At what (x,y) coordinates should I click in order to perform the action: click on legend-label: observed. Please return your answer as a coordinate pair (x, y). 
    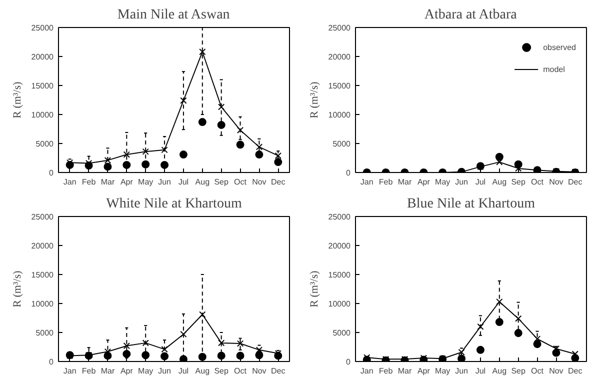
    Looking at the image, I should click on (559, 47).